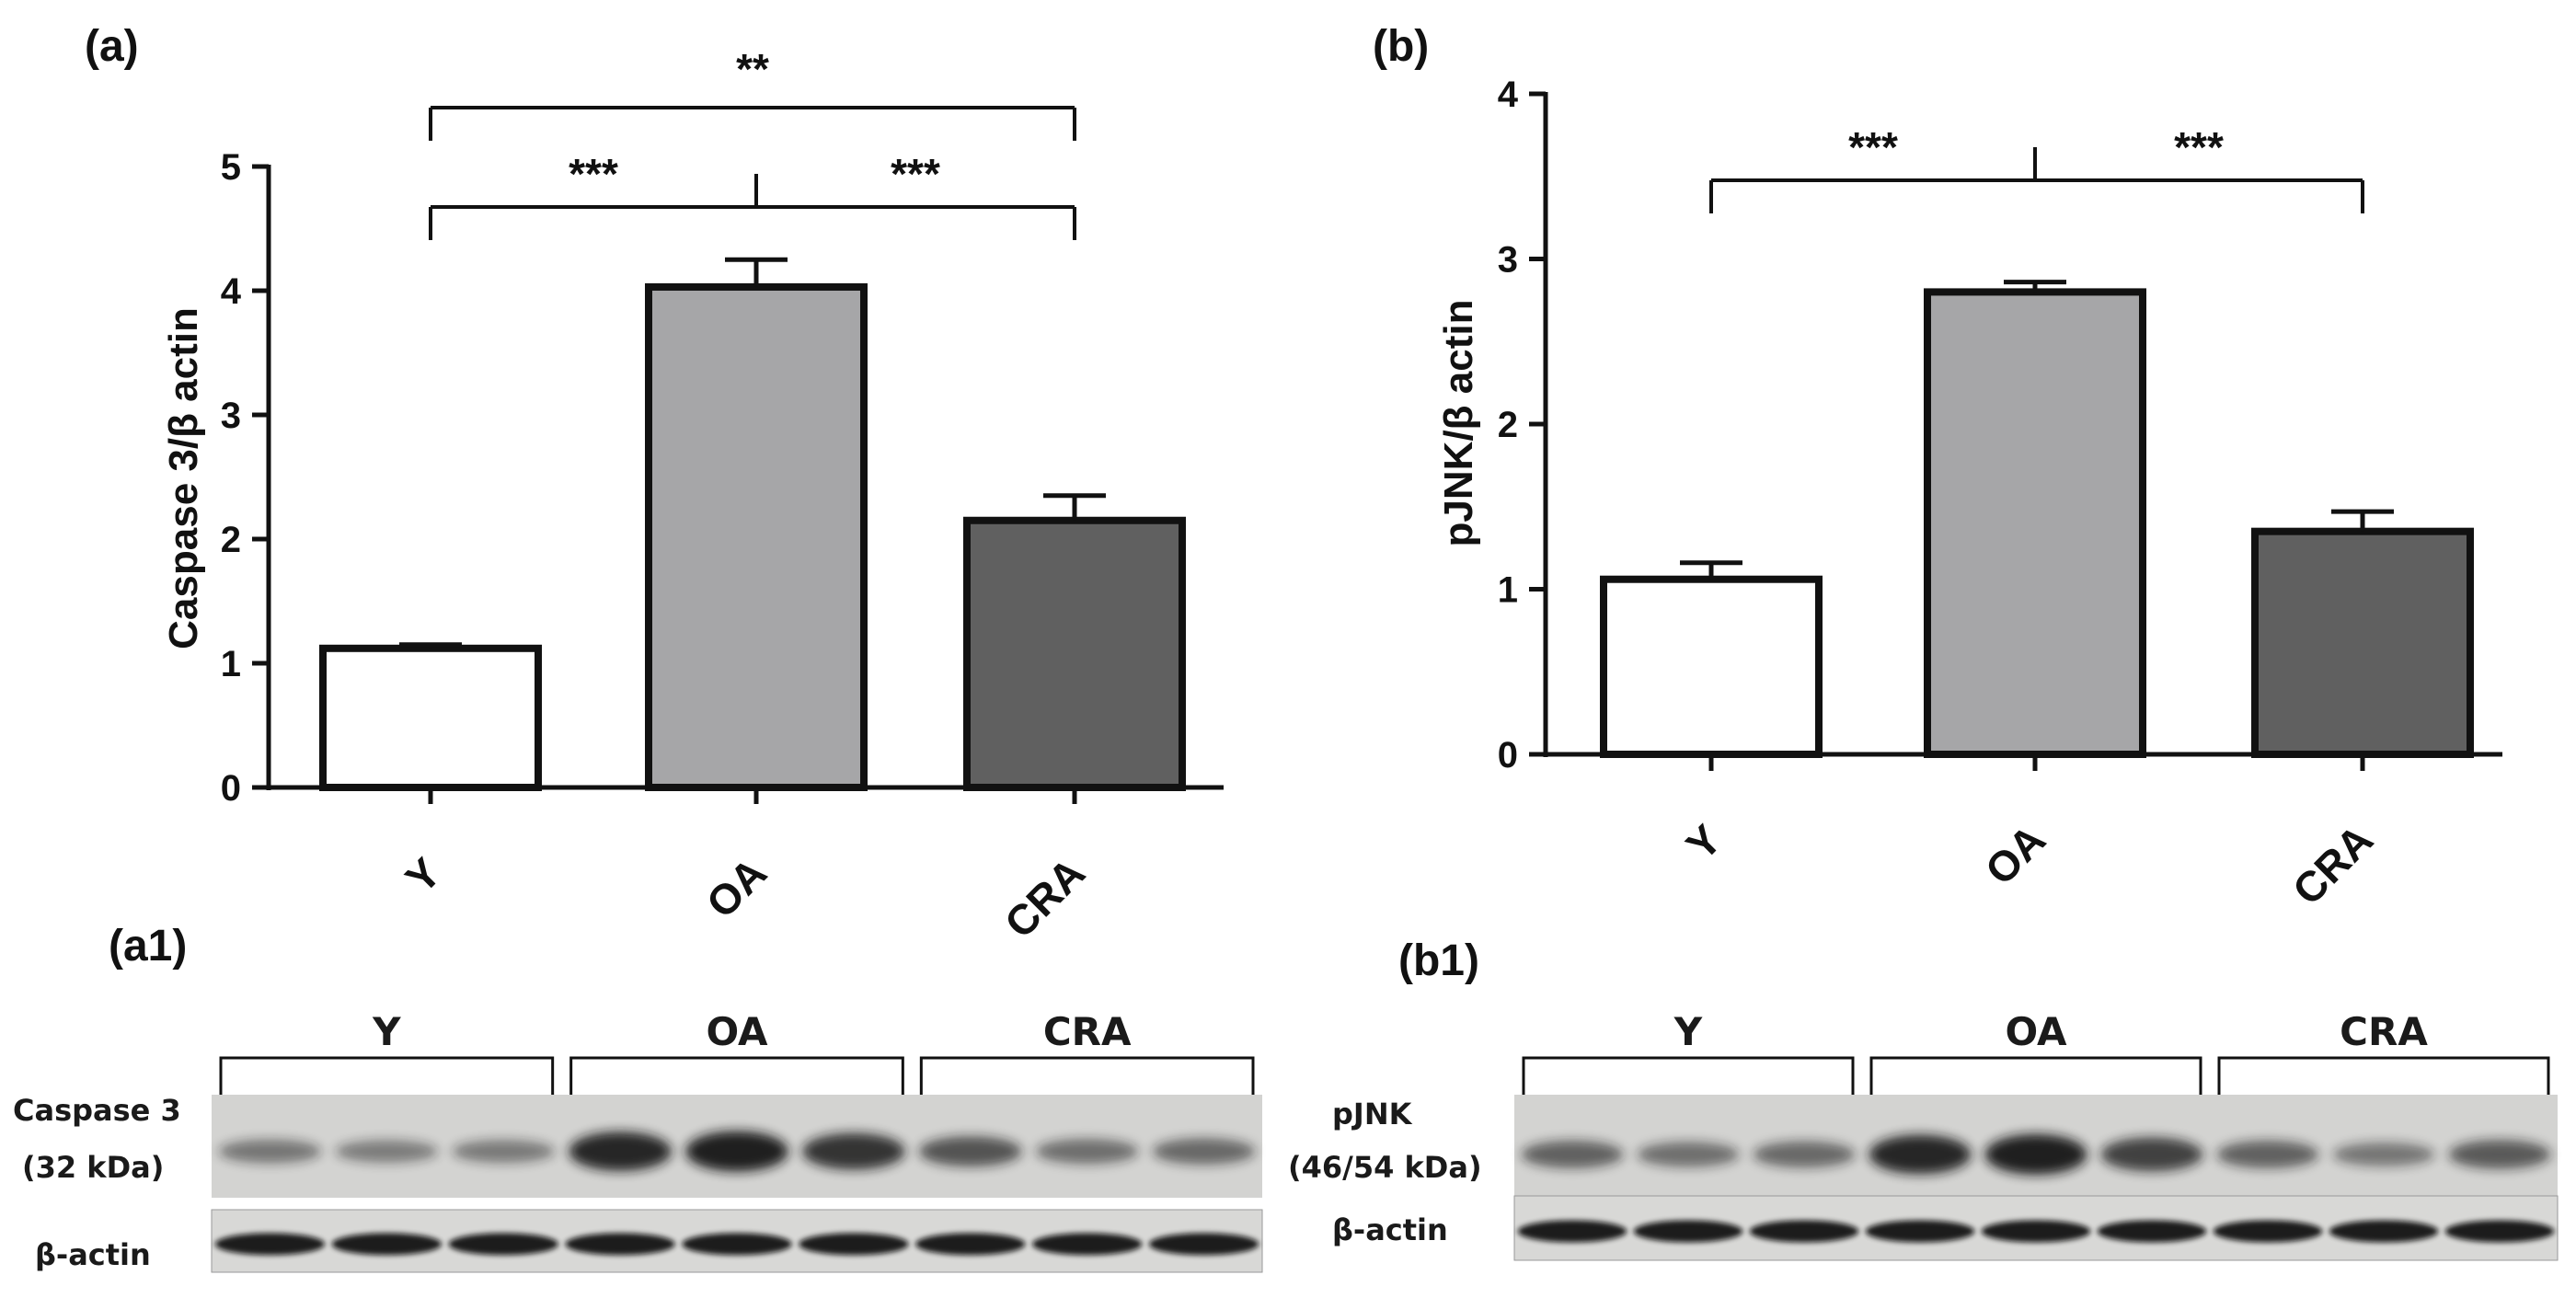 This screenshot has width=2576, height=1298. I want to click on western-blot-b1: pJNK (46/54 kDa) β-actin Y OA CRA, so click(1924, 1135).